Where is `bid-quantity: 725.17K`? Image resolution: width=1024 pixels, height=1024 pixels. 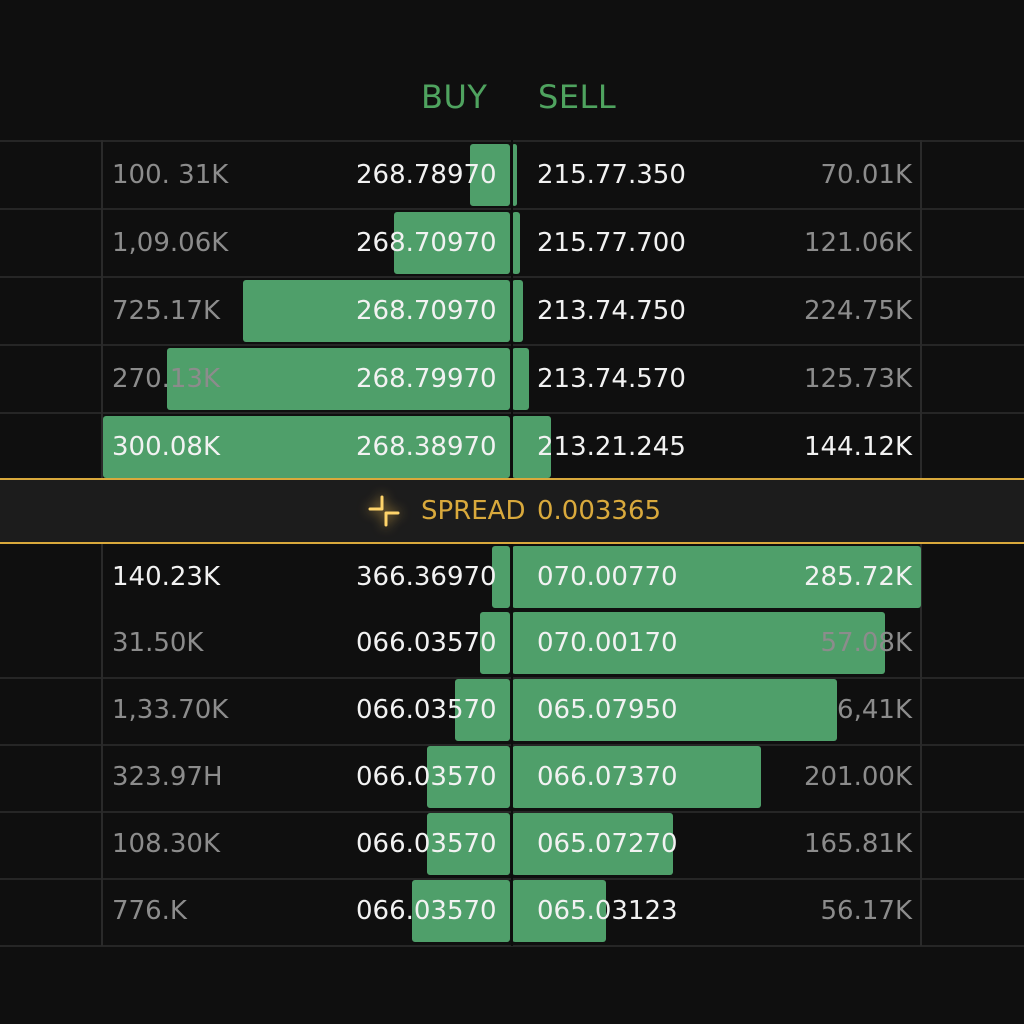 bid-quantity: 725.17K is located at coordinates (166, 311).